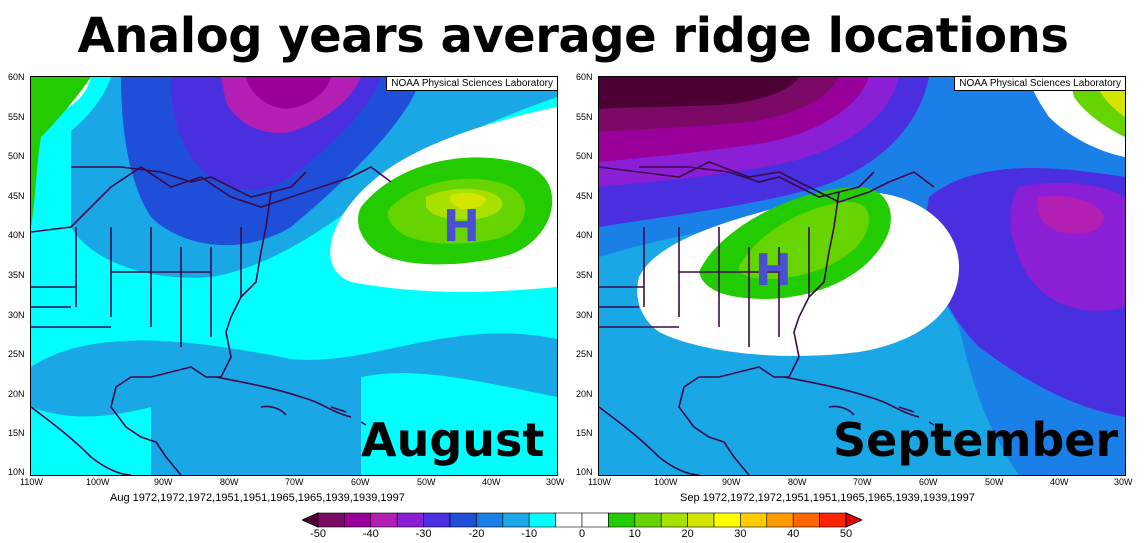 This screenshot has width=1146, height=543. Describe the element at coordinates (846, 534) in the screenshot. I see `colorbar-tick-label: 50` at that location.